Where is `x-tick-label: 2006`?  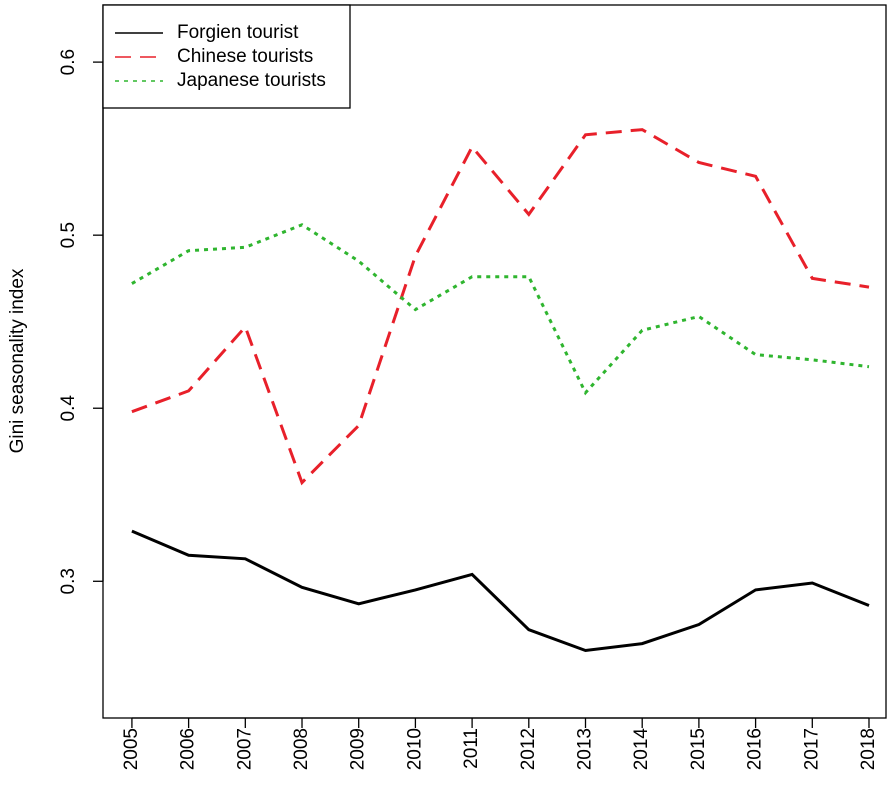
x-tick-label: 2006 is located at coordinates (188, 749).